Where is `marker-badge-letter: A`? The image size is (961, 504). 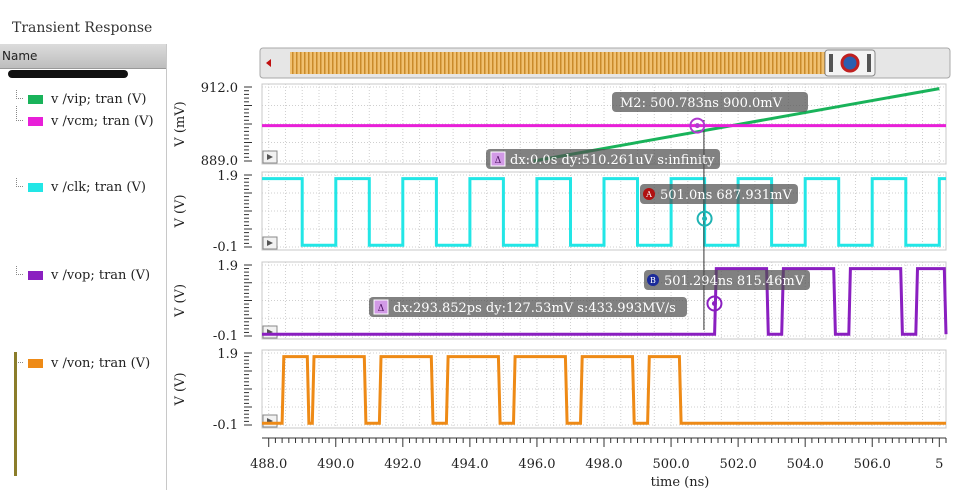
marker-badge-letter: A is located at coordinates (648, 194).